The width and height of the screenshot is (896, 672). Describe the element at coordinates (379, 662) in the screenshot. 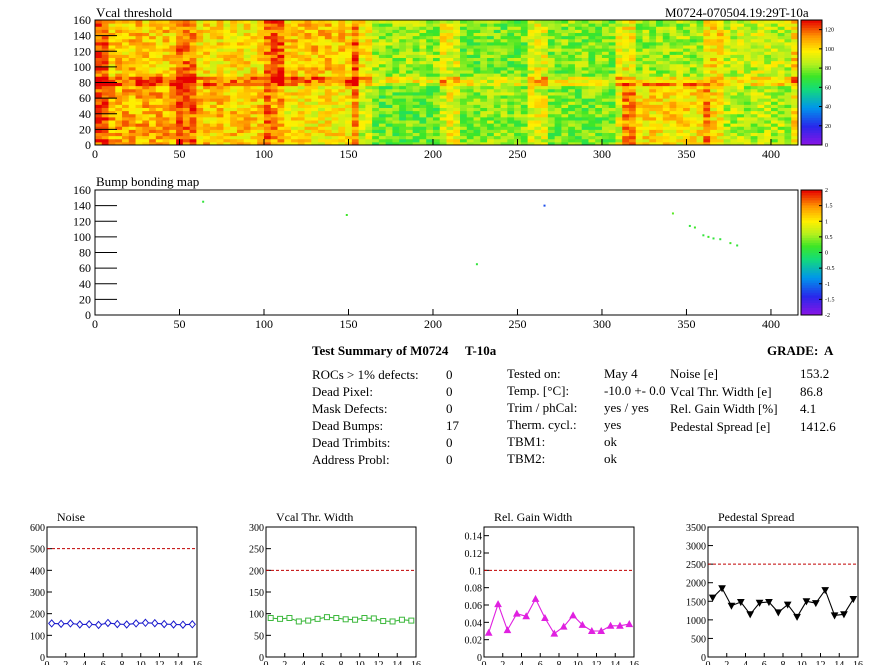

I see `x-tick-label: 12` at that location.